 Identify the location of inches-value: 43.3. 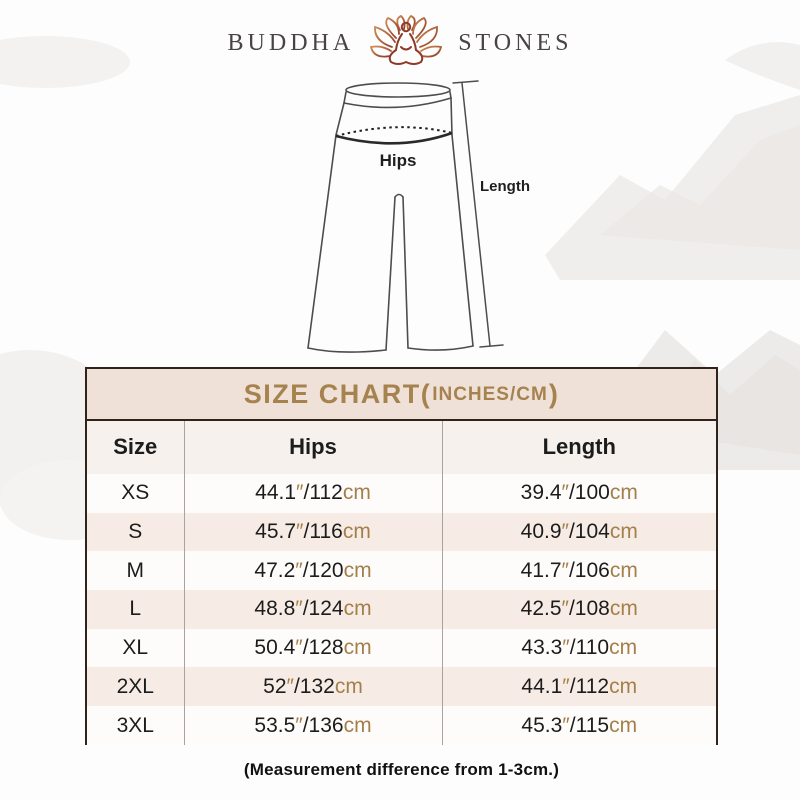
(542, 648).